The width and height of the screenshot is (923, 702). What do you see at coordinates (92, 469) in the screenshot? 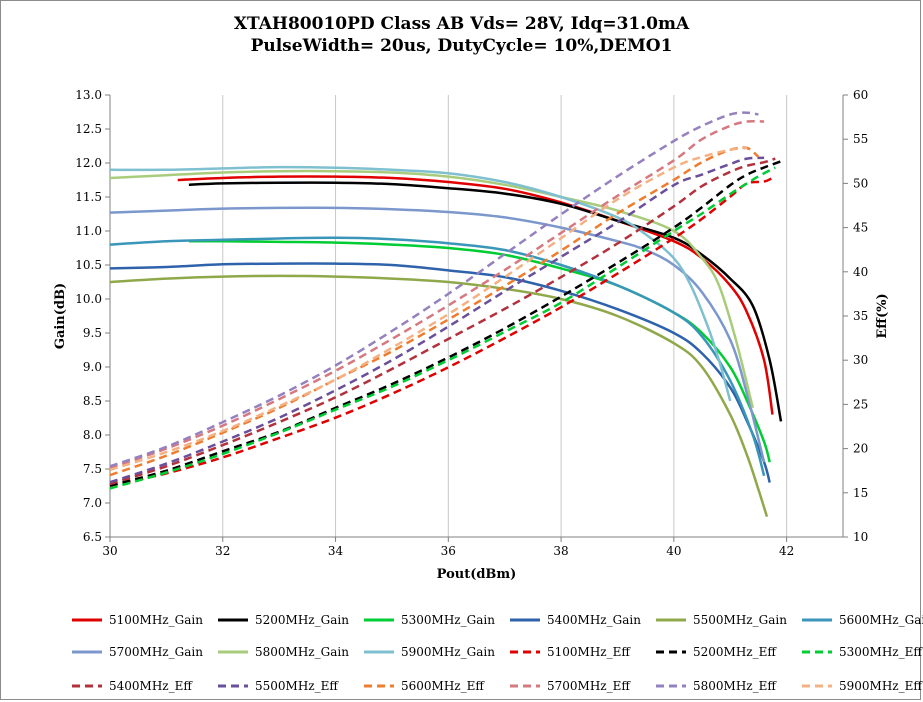
I see `y-tick-label: 7.5` at bounding box center [92, 469].